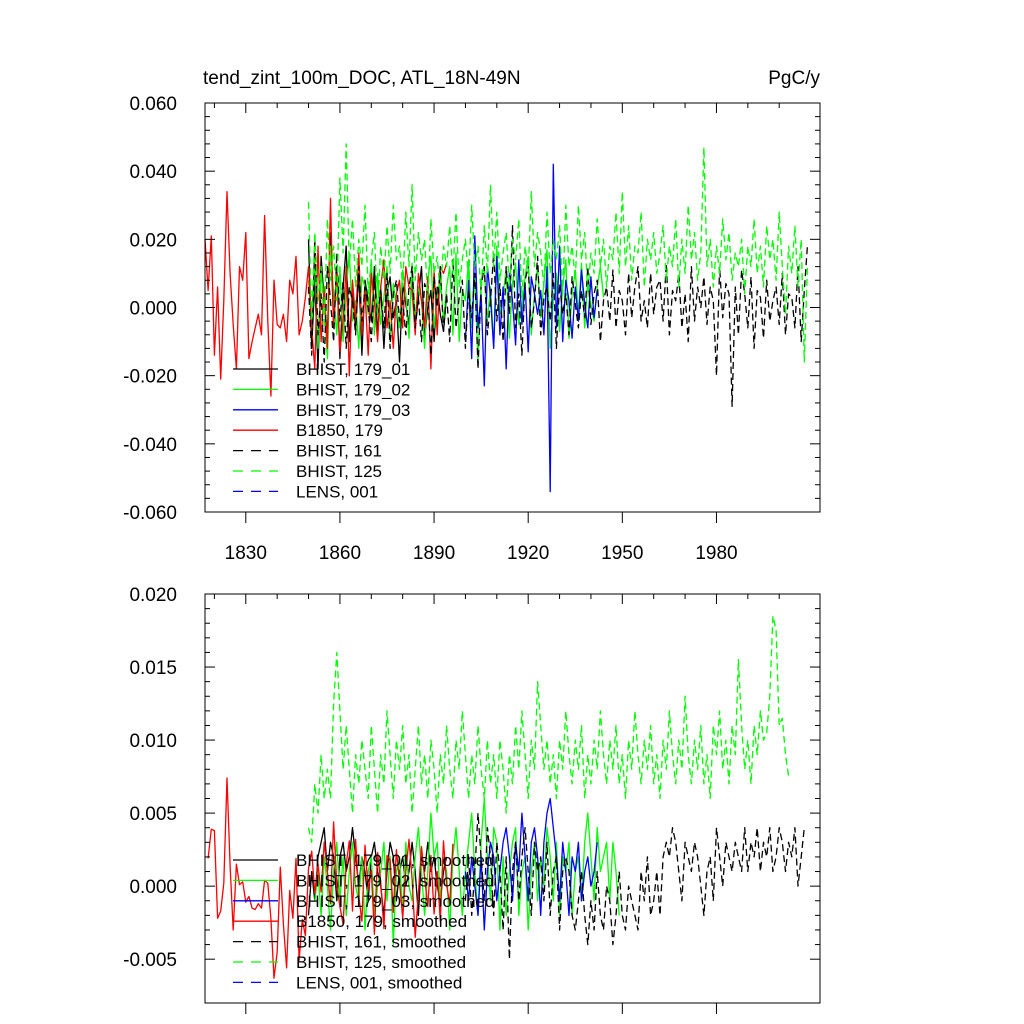 The image size is (1024, 1024). I want to click on bot-y-tick-label: -0.005, so click(150, 960).